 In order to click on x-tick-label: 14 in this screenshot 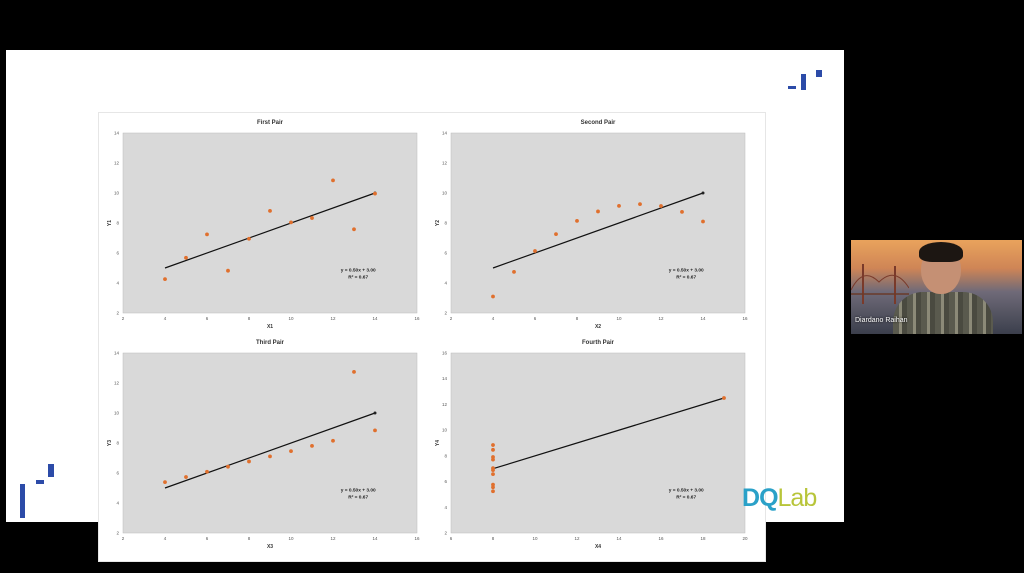, I will do `click(375, 538)`.